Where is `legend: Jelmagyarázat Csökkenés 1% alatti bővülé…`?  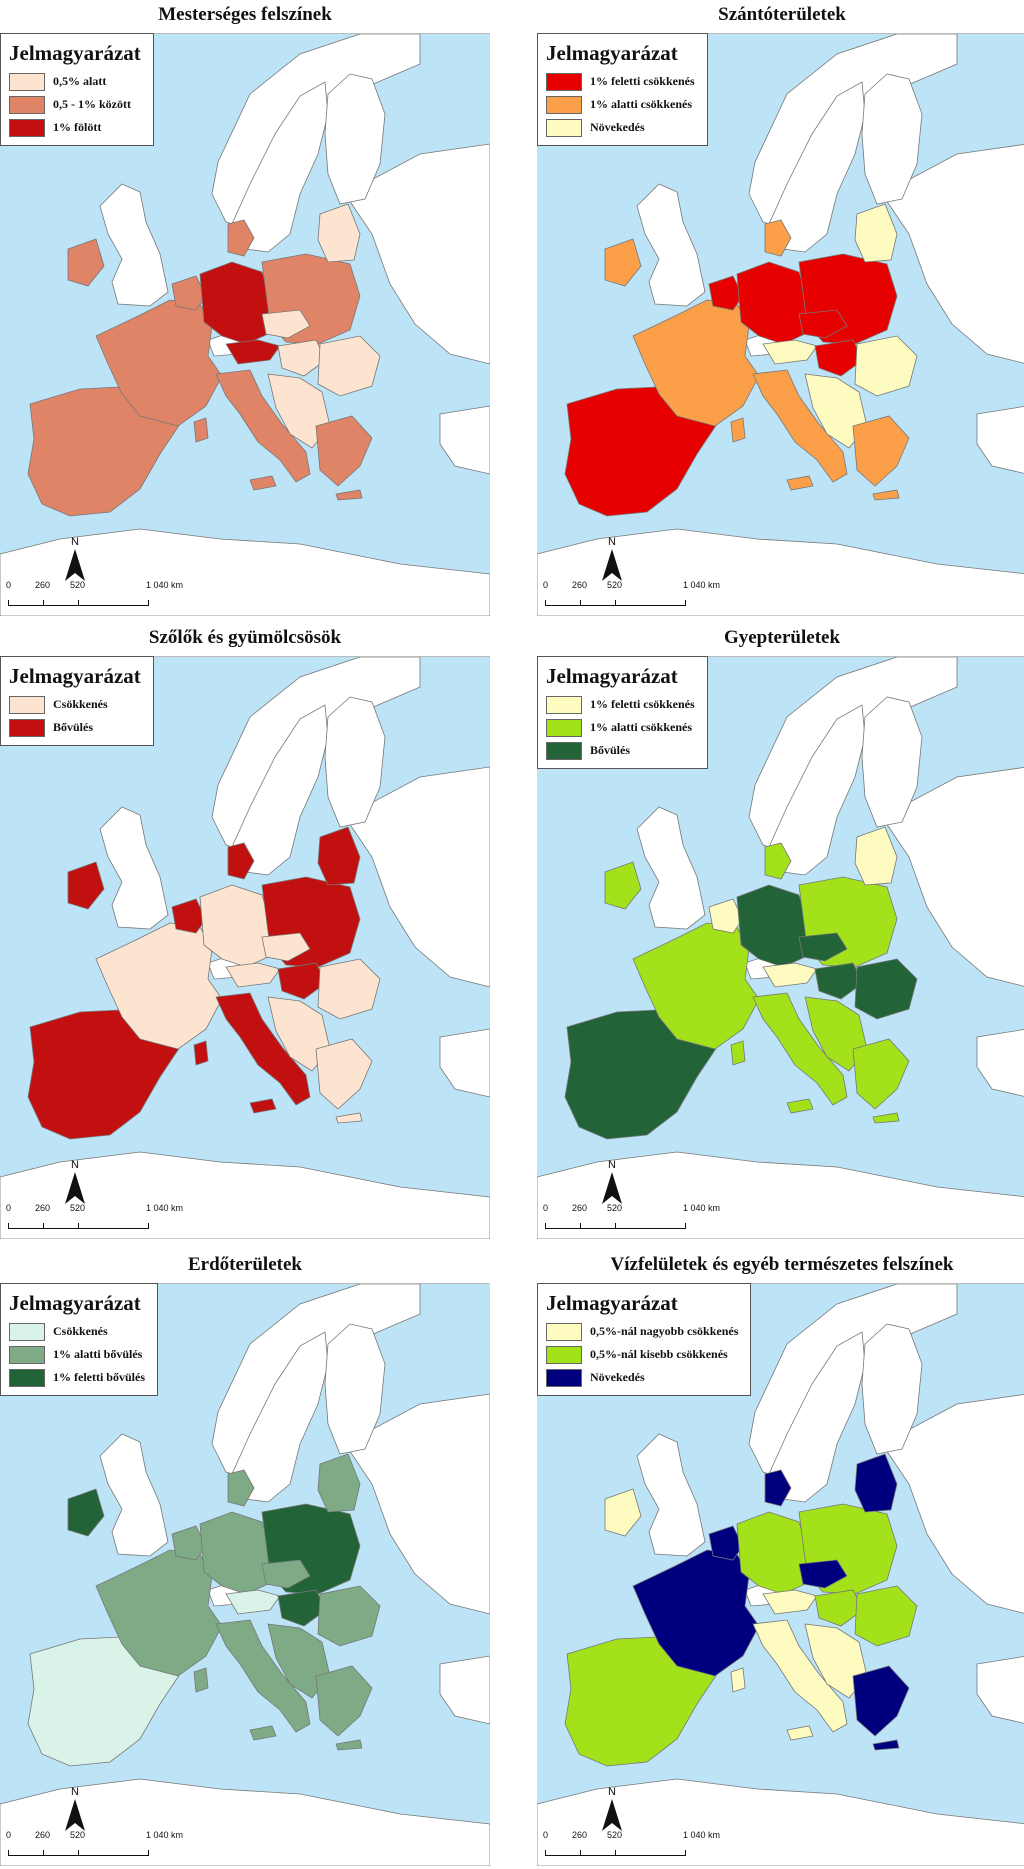
legend: Jelmagyarázat Csökkenés 1% alatti bővülé… is located at coordinates (79, 1339).